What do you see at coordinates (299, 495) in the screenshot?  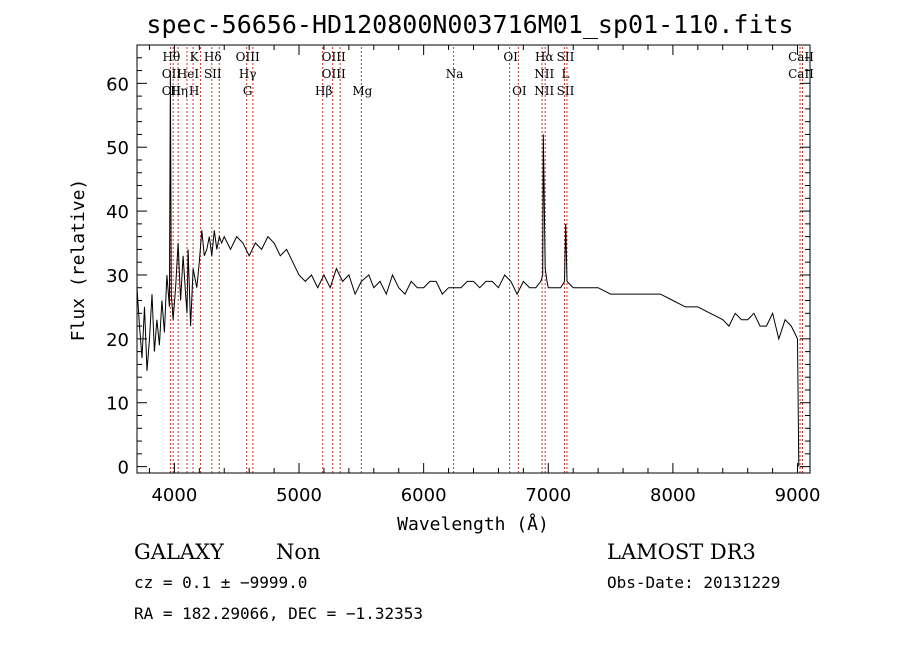 I see `x-tick-label-1: 5000` at bounding box center [299, 495].